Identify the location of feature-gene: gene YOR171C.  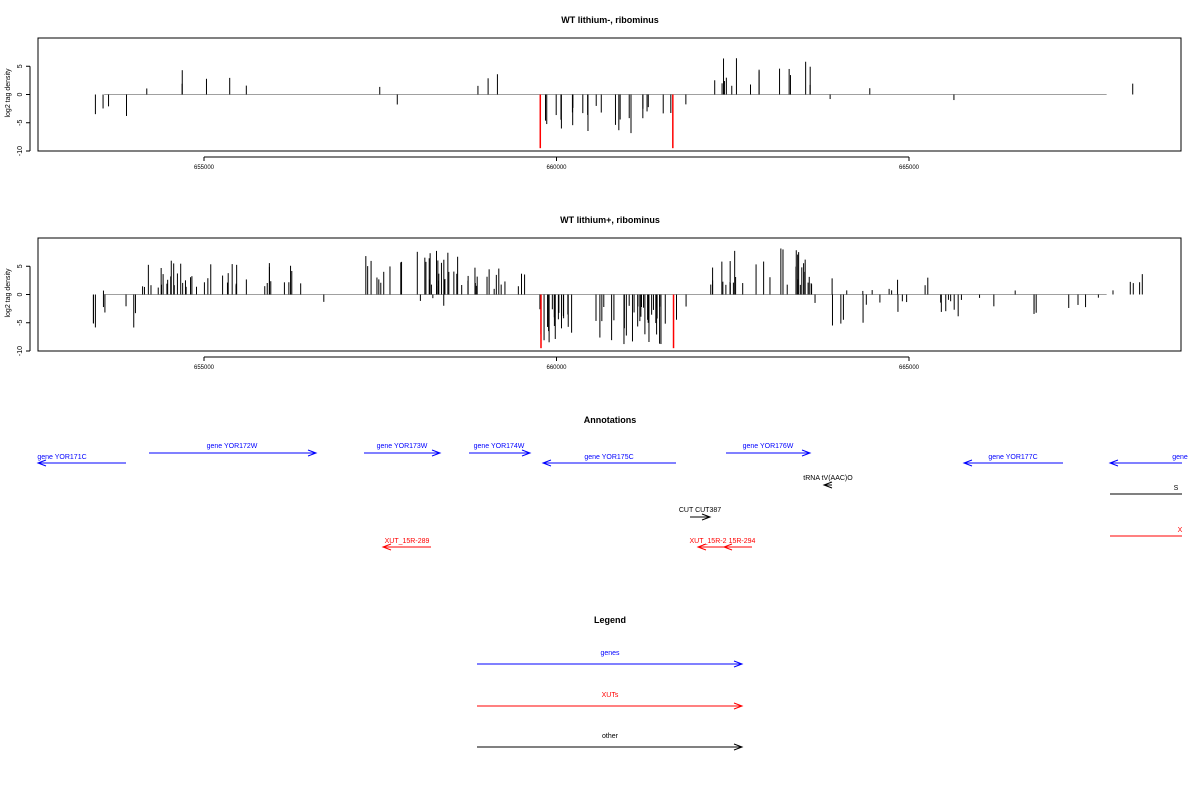
(81, 460).